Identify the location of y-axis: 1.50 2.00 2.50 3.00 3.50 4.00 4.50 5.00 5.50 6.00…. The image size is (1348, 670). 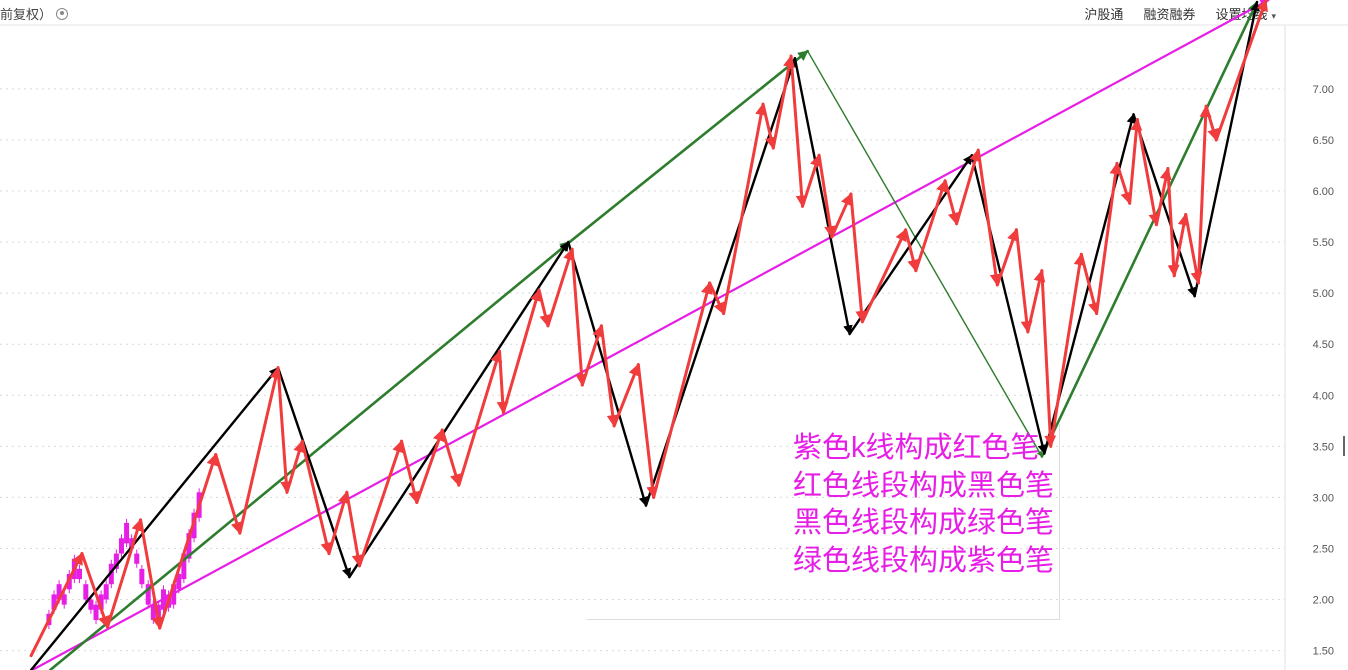
(1323, 371).